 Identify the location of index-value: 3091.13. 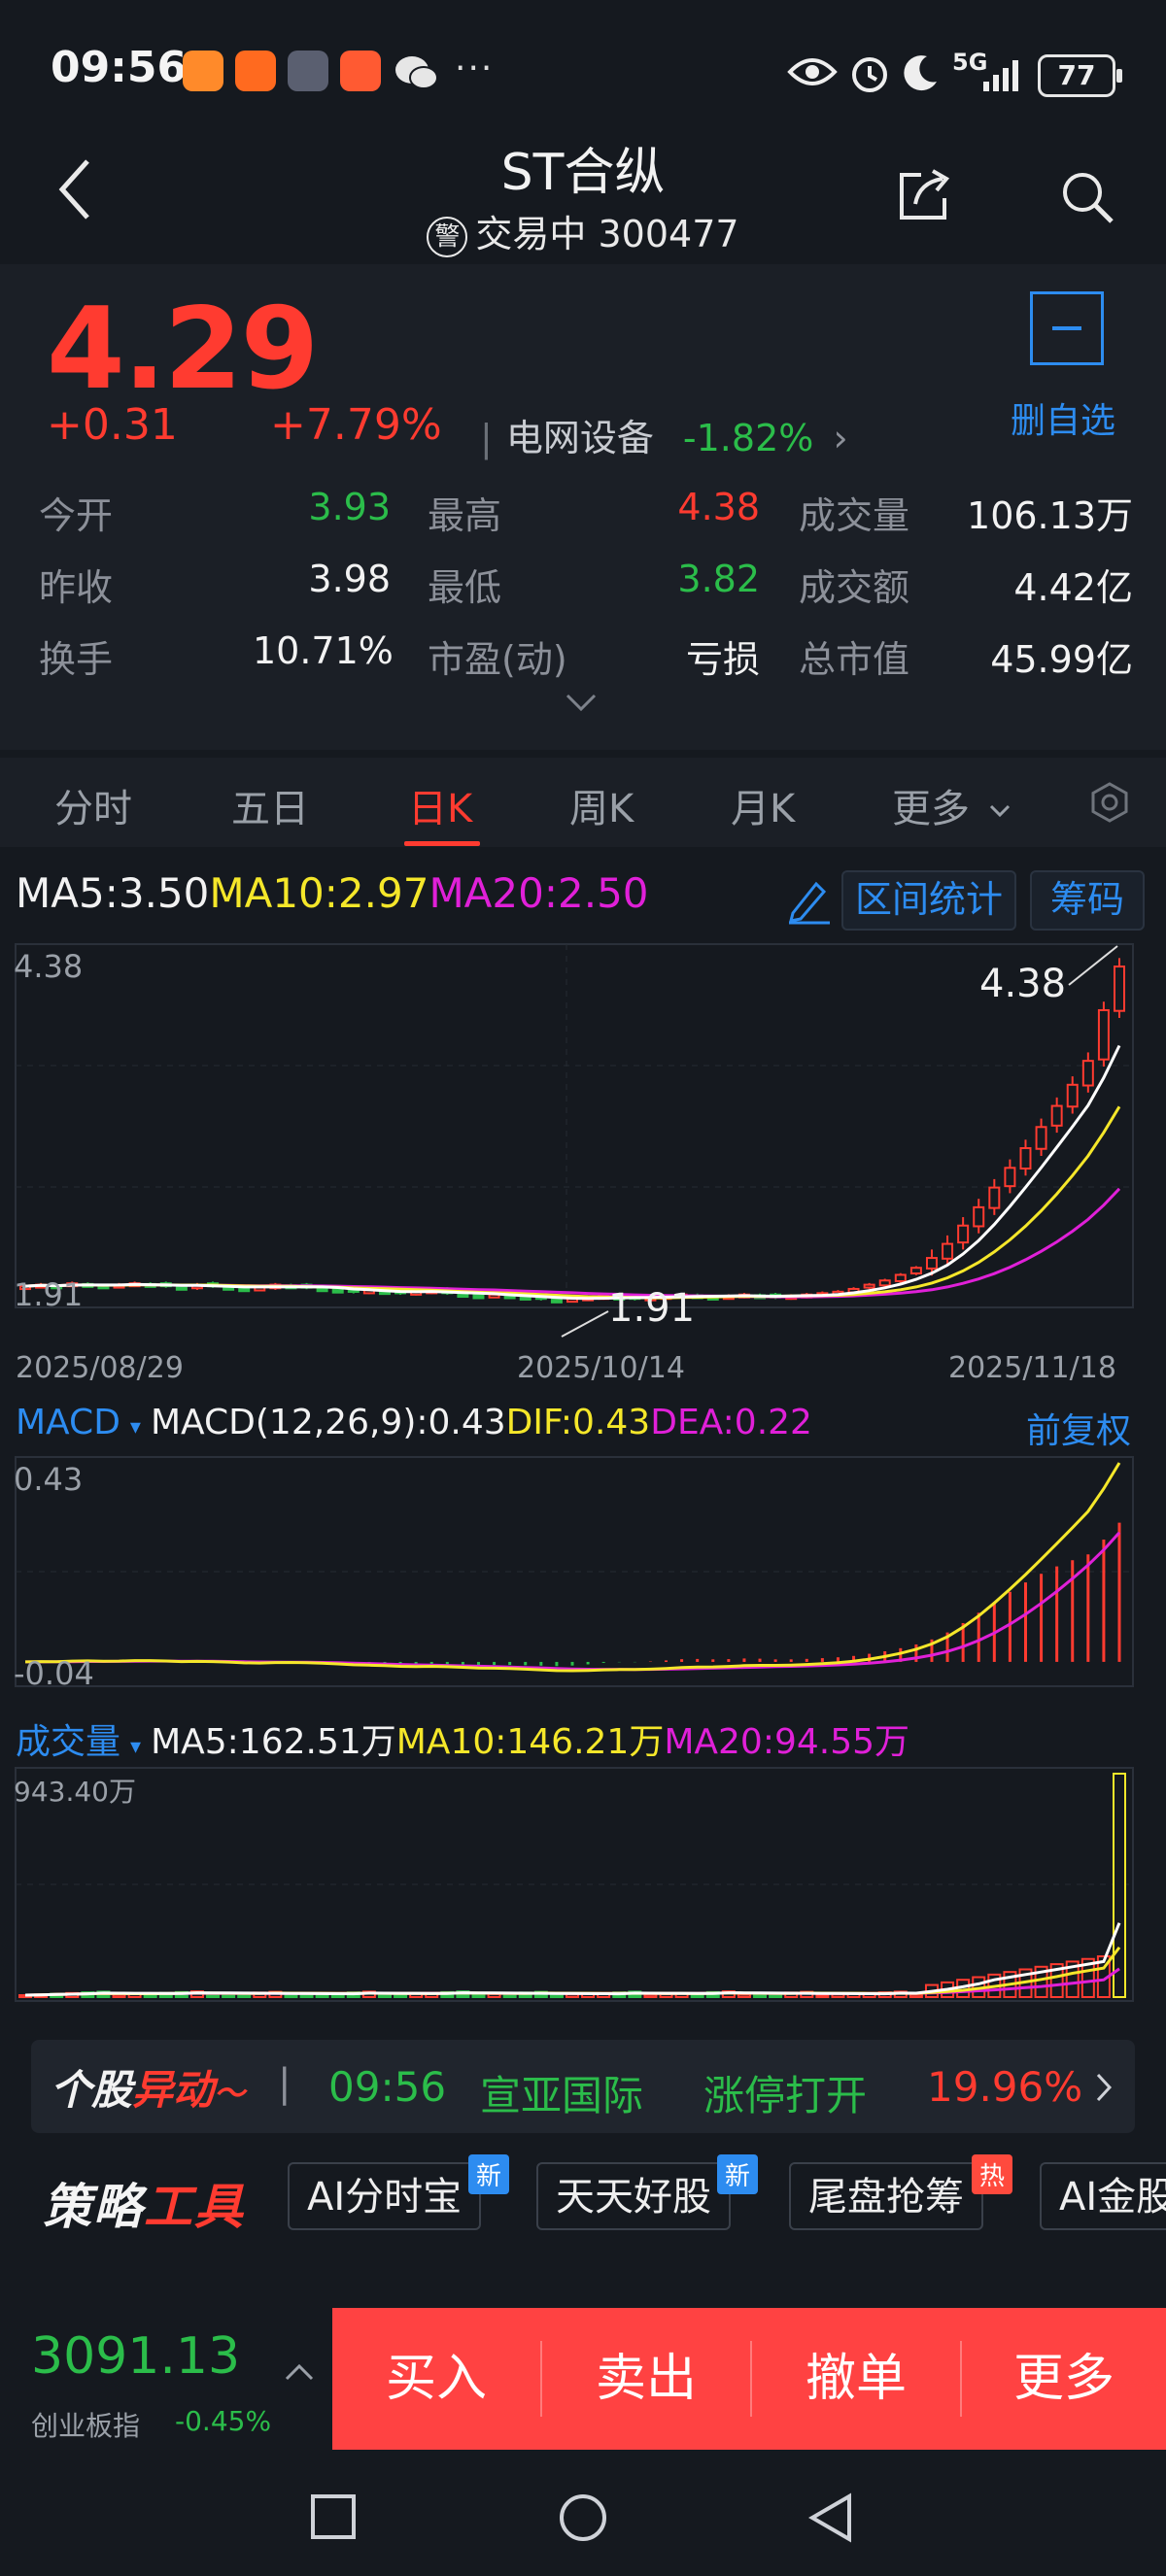
(136, 2356).